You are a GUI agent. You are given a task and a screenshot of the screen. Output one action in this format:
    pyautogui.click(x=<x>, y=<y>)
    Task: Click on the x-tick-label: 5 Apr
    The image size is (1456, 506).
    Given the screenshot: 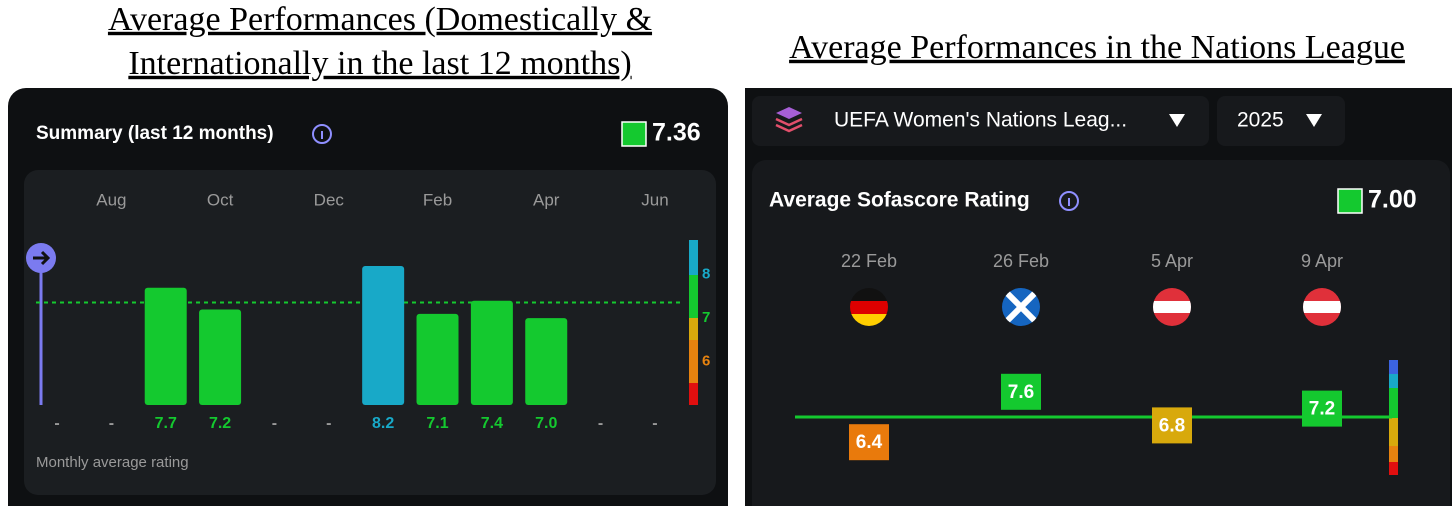 What is the action you would take?
    pyautogui.click(x=1172, y=261)
    